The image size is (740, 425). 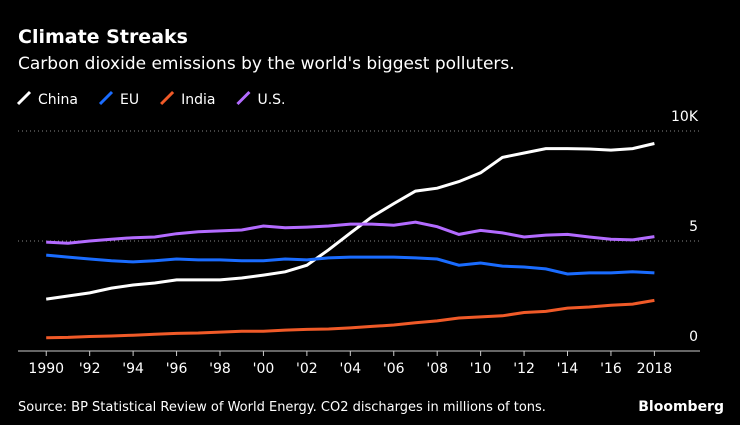 I want to click on legend-label: EU, so click(x=129, y=100).